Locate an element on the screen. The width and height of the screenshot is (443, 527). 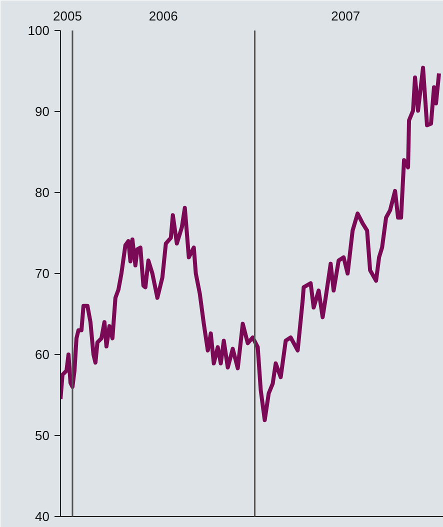
x-tick-label: 2005 is located at coordinates (67, 16).